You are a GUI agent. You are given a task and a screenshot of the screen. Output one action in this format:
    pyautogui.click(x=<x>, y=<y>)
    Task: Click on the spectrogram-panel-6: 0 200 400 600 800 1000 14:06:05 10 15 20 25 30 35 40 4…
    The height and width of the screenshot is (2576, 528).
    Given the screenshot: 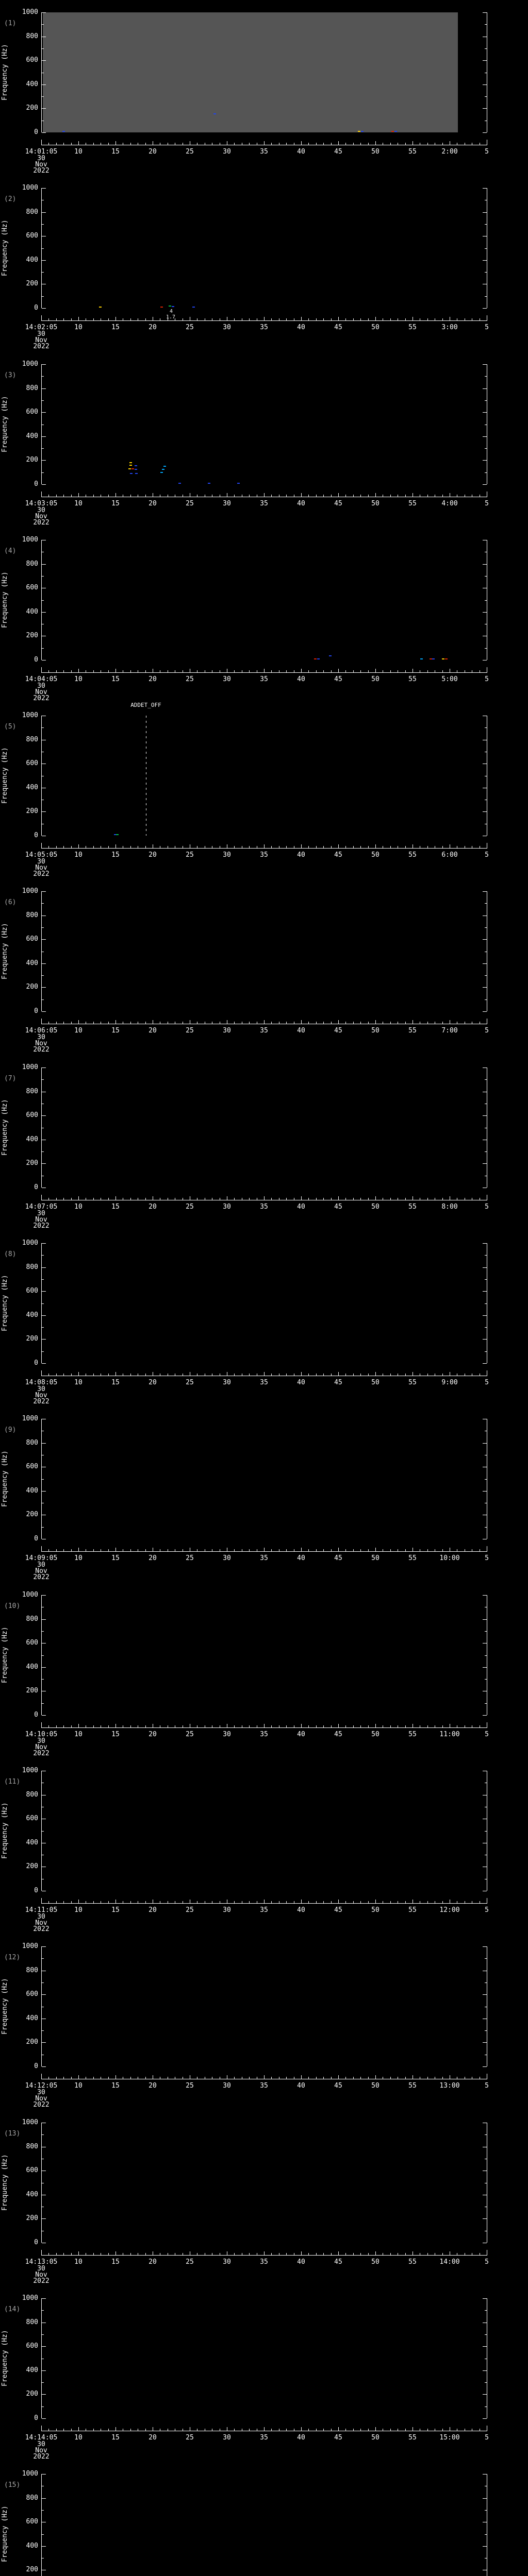 What is the action you would take?
    pyautogui.click(x=264, y=967)
    